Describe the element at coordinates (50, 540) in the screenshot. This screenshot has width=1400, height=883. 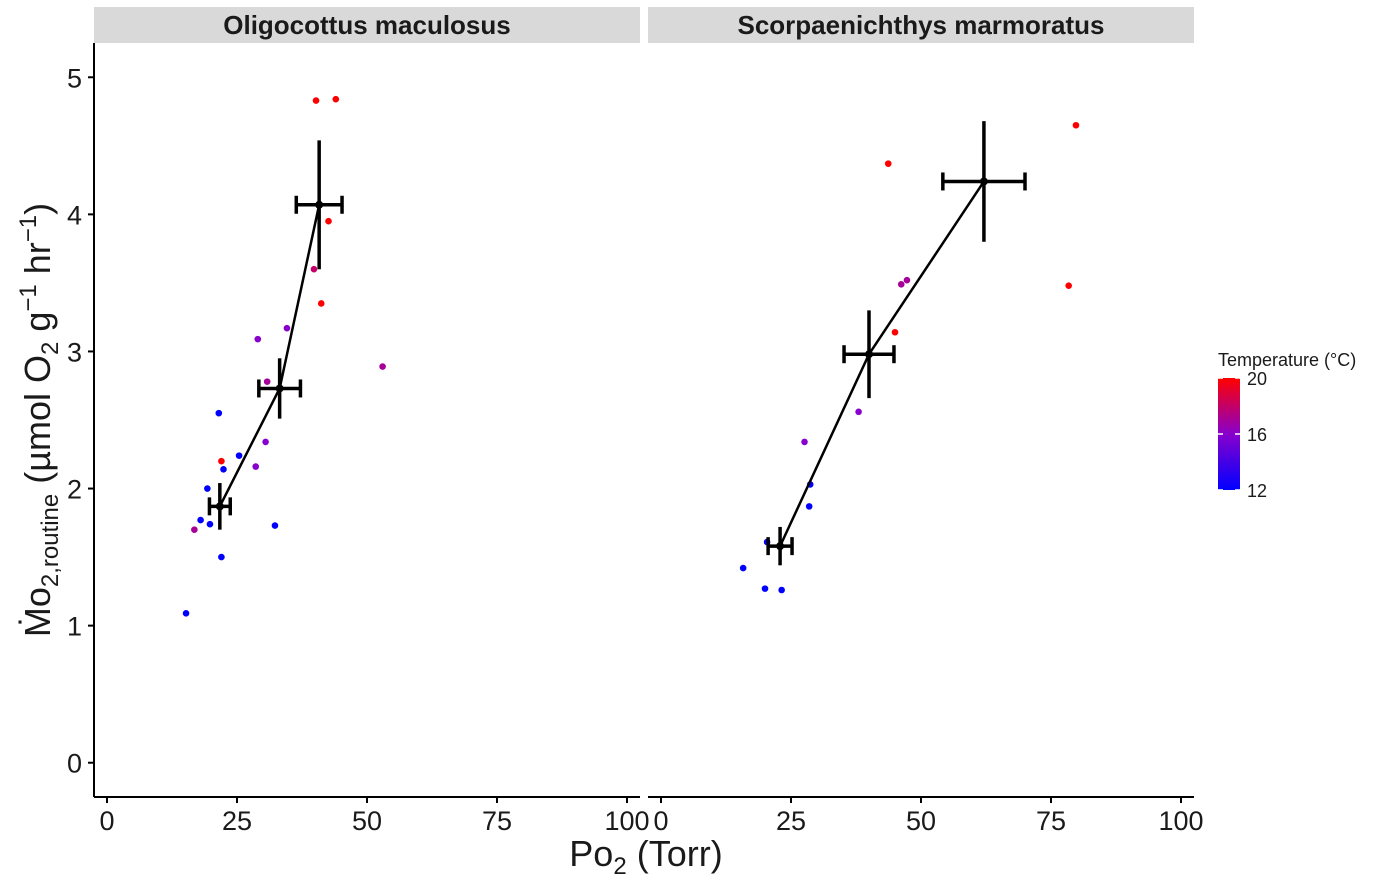
I see `y-axis-title-sub: 2,routine` at that location.